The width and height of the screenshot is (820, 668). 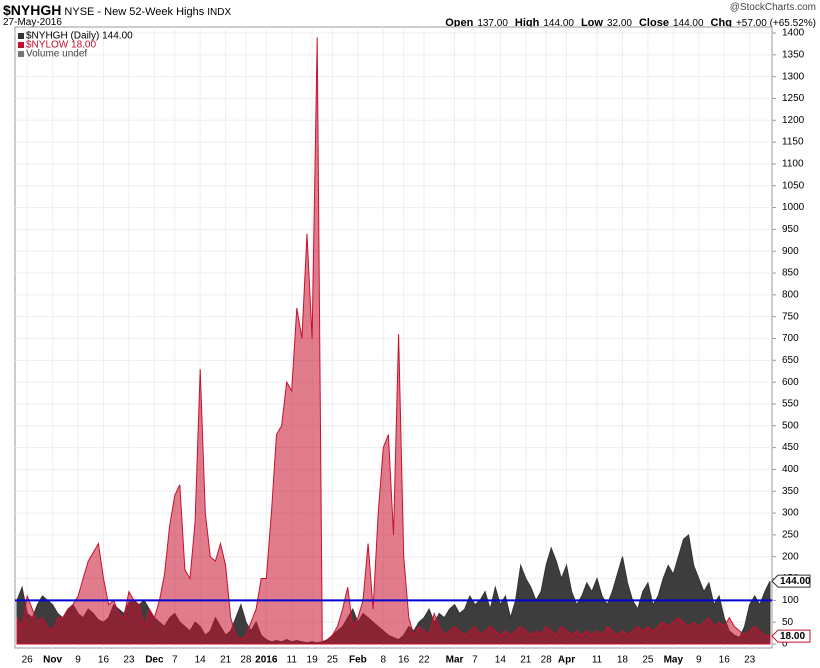 I want to click on y-tick-label: 350, so click(x=790, y=491).